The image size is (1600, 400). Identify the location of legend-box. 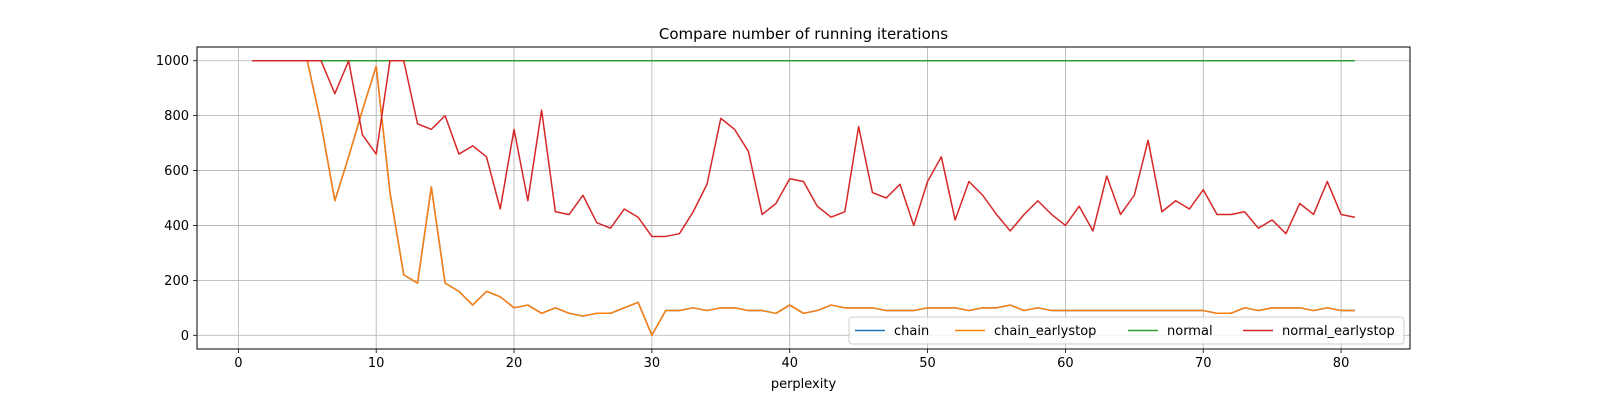
(1126, 330).